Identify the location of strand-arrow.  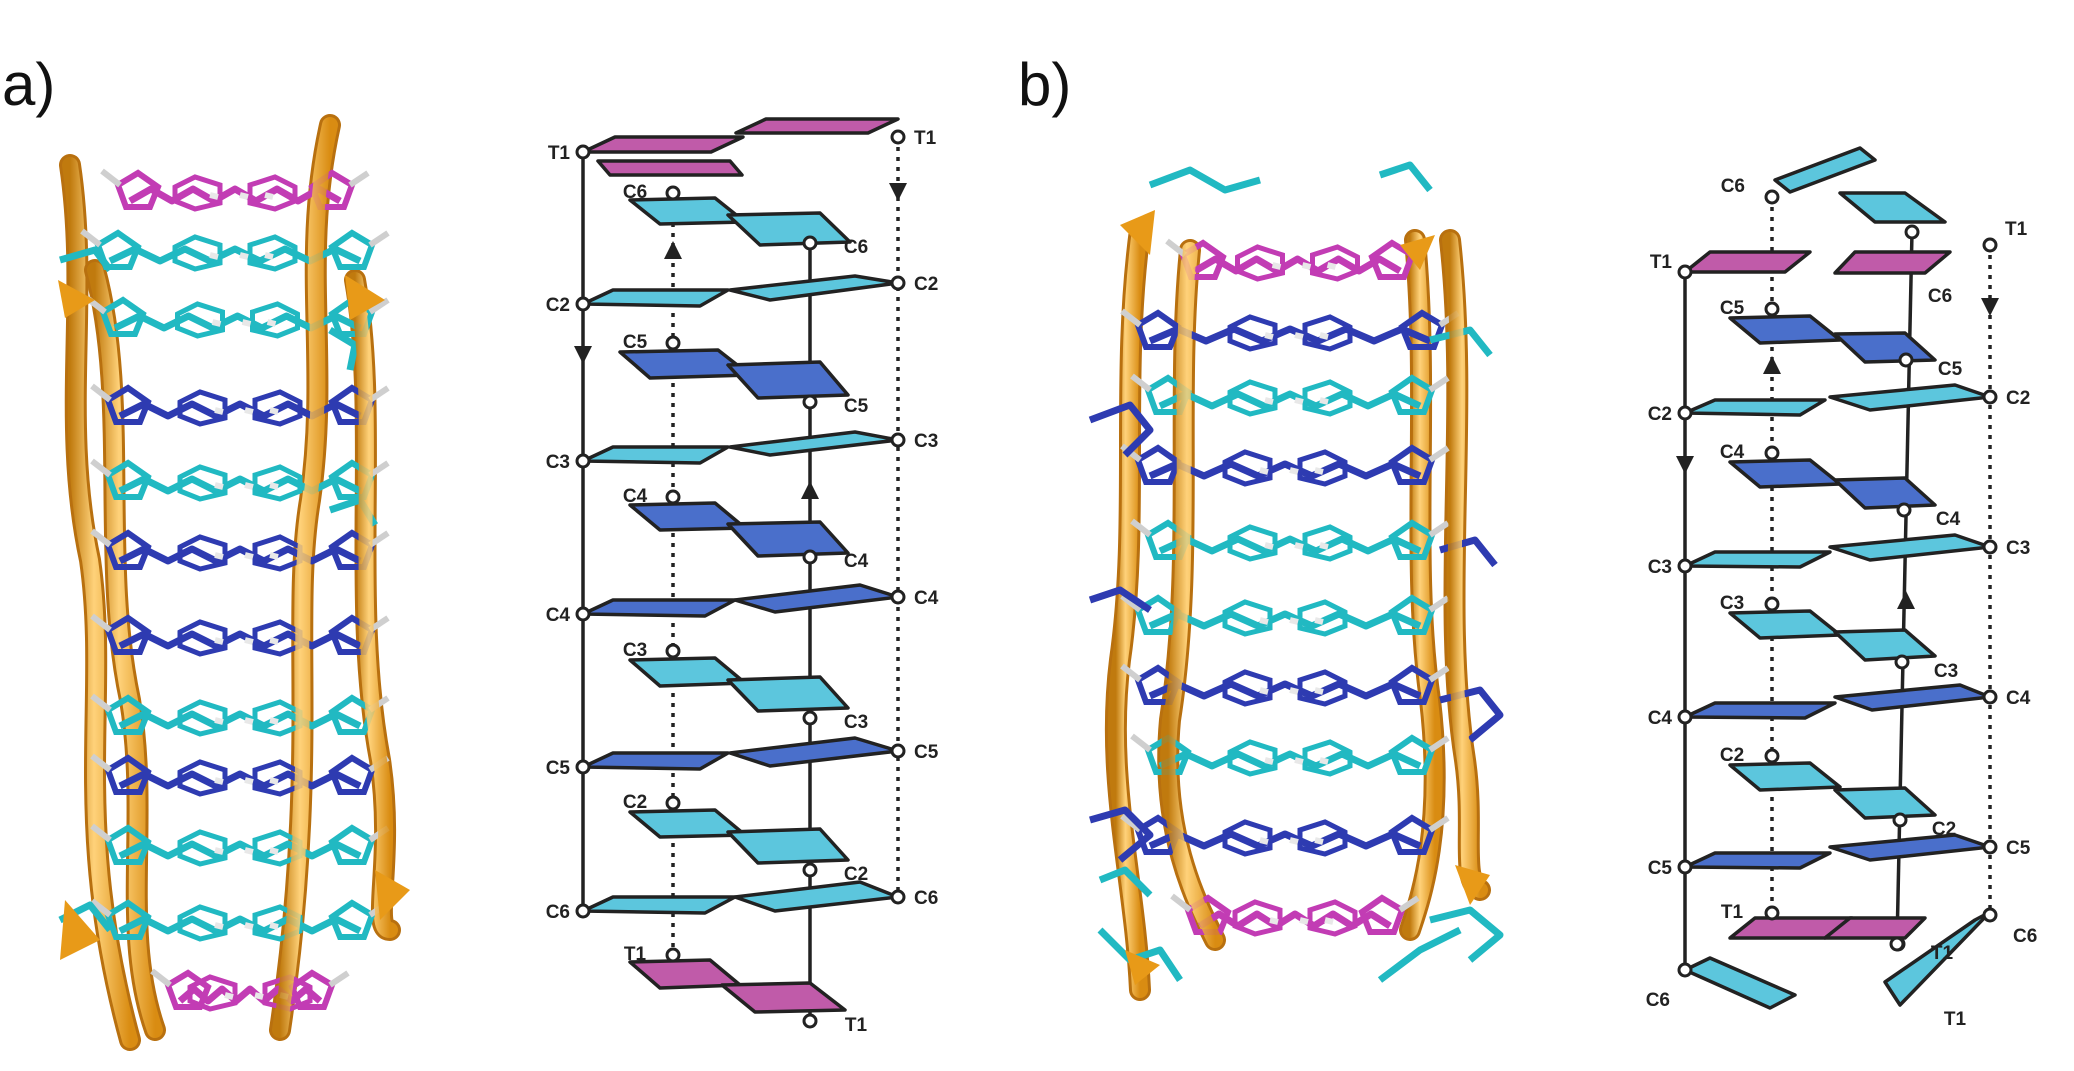
(583, 355).